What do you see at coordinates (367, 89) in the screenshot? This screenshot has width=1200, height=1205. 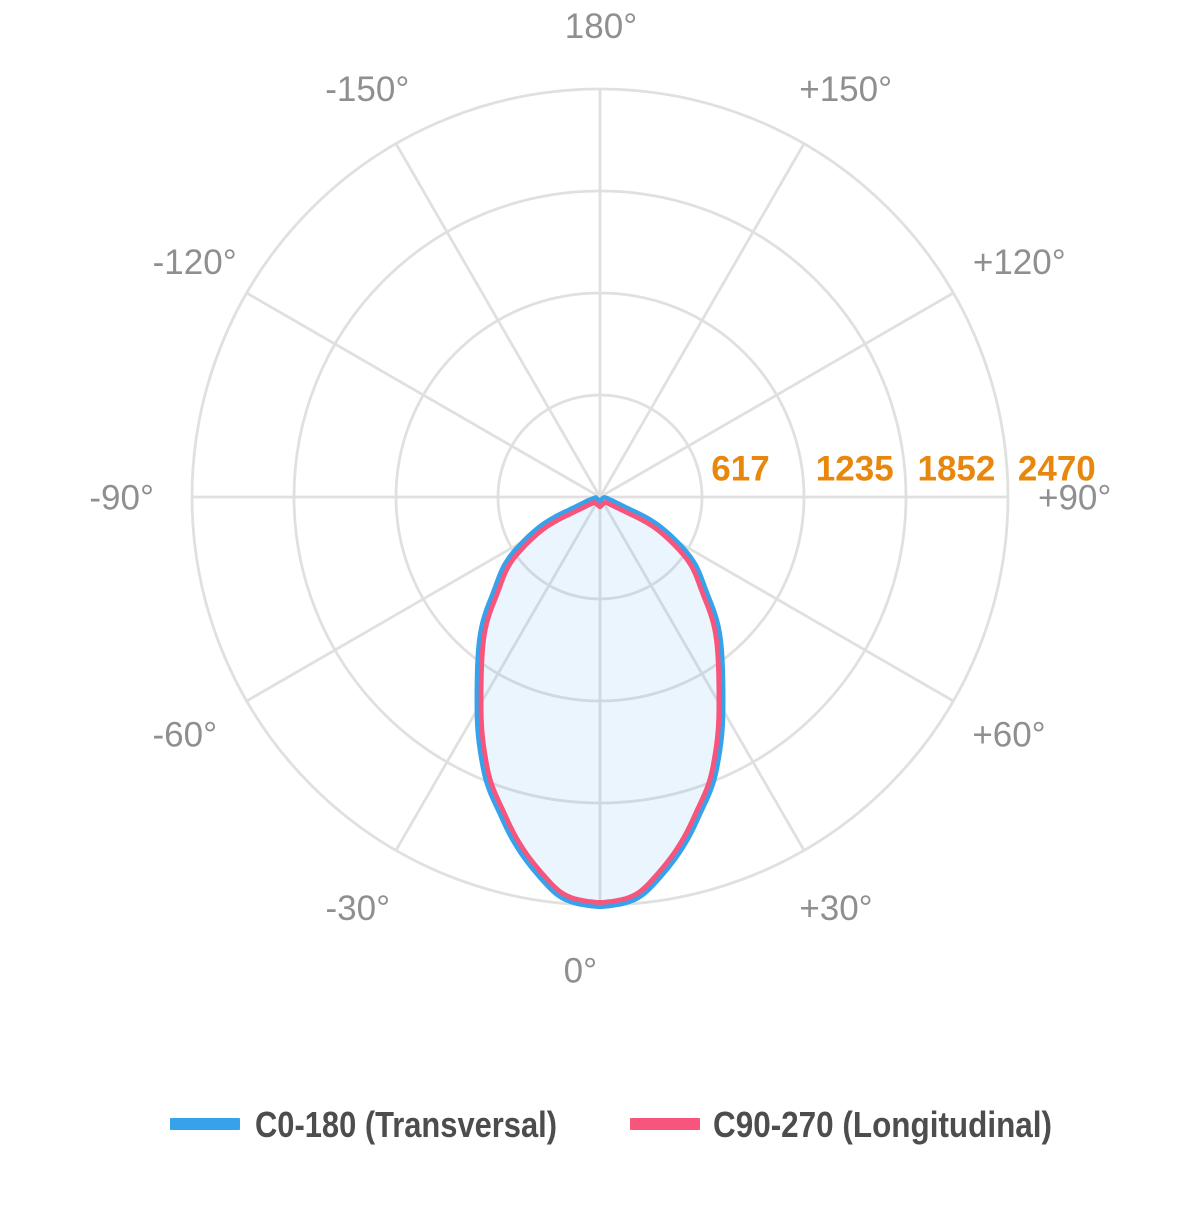 I see `svg-text: -150°` at bounding box center [367, 89].